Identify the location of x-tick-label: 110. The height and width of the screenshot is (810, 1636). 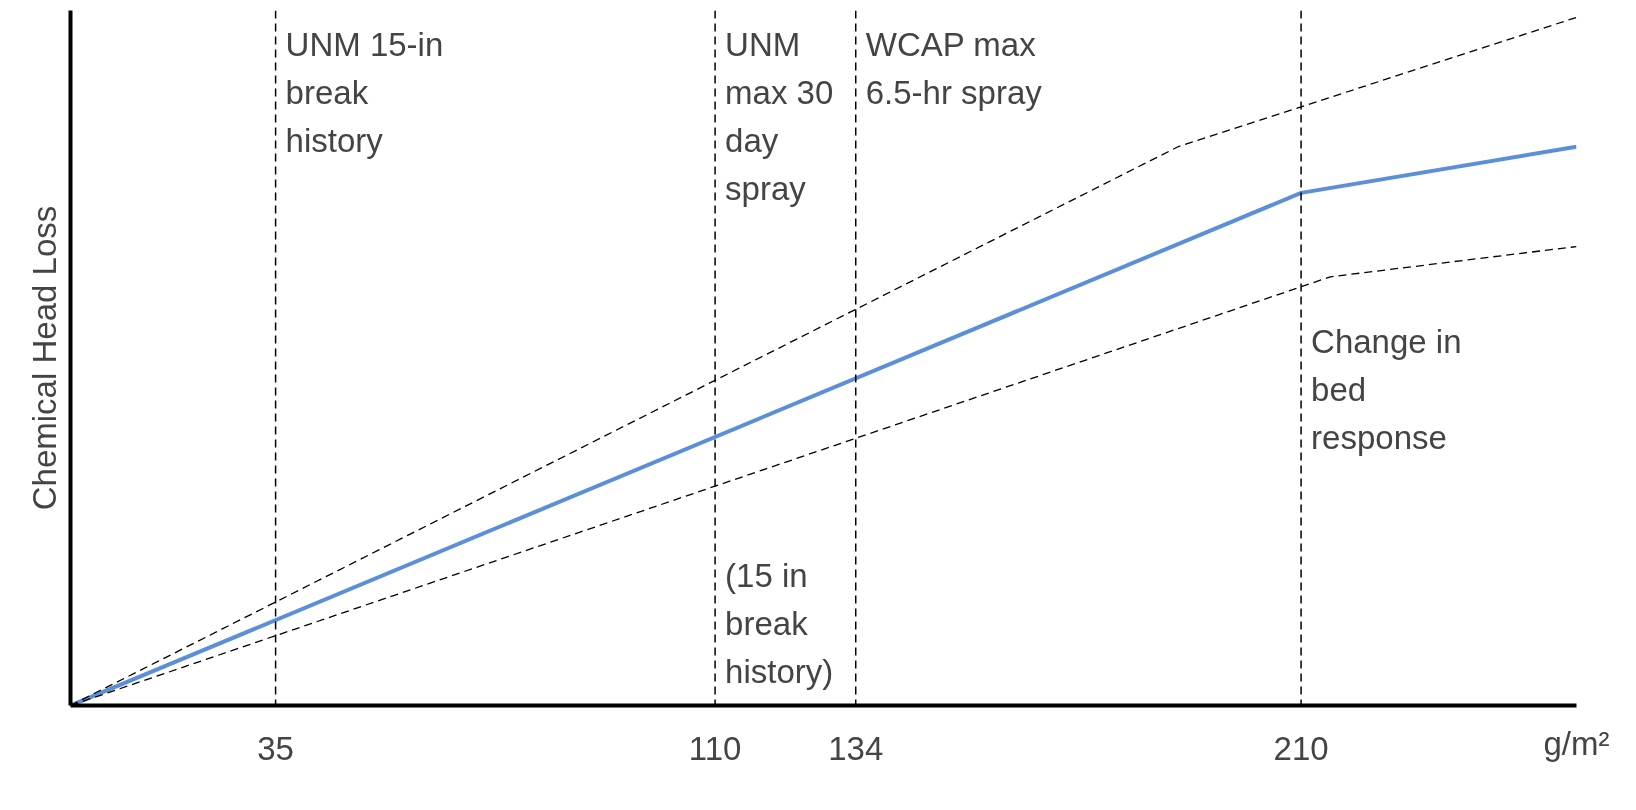
(715, 748).